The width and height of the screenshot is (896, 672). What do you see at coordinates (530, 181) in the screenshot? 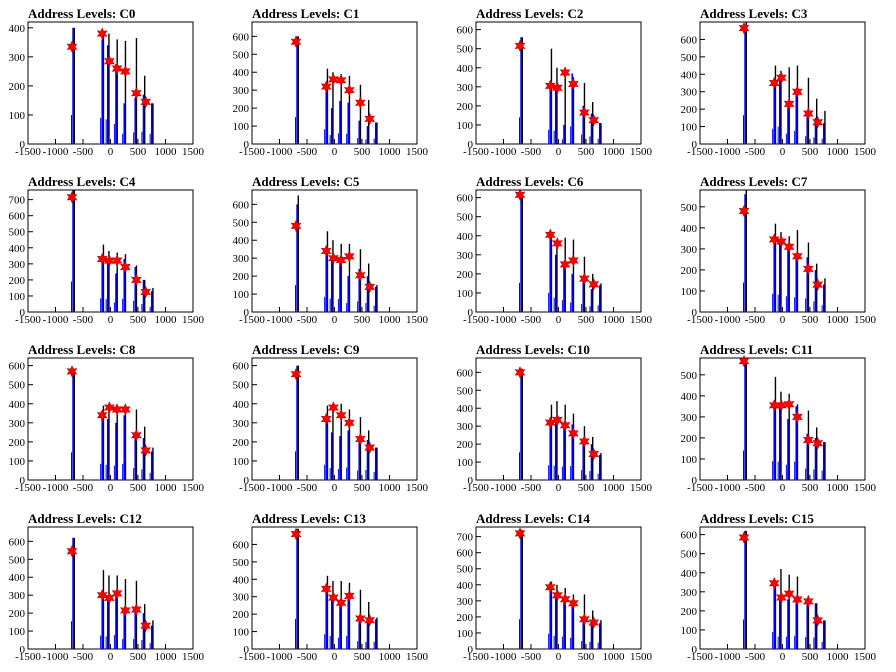
I see `chart-title: Address Levels: C6` at bounding box center [530, 181].